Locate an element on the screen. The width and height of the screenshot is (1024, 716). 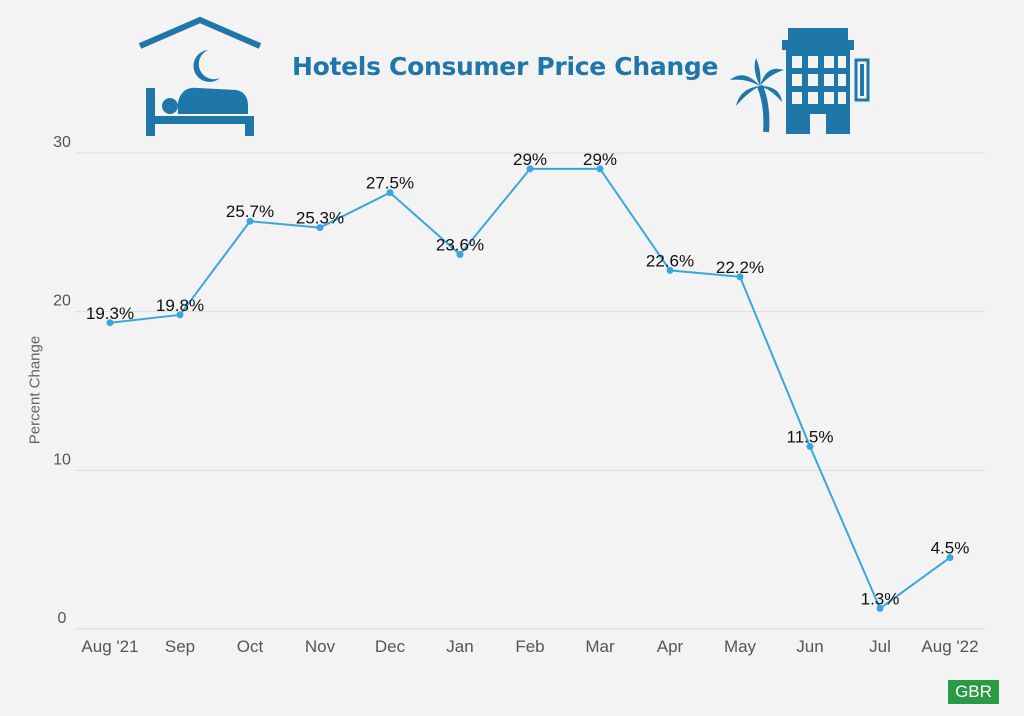
brand-badge: GBR is located at coordinates (973, 692).